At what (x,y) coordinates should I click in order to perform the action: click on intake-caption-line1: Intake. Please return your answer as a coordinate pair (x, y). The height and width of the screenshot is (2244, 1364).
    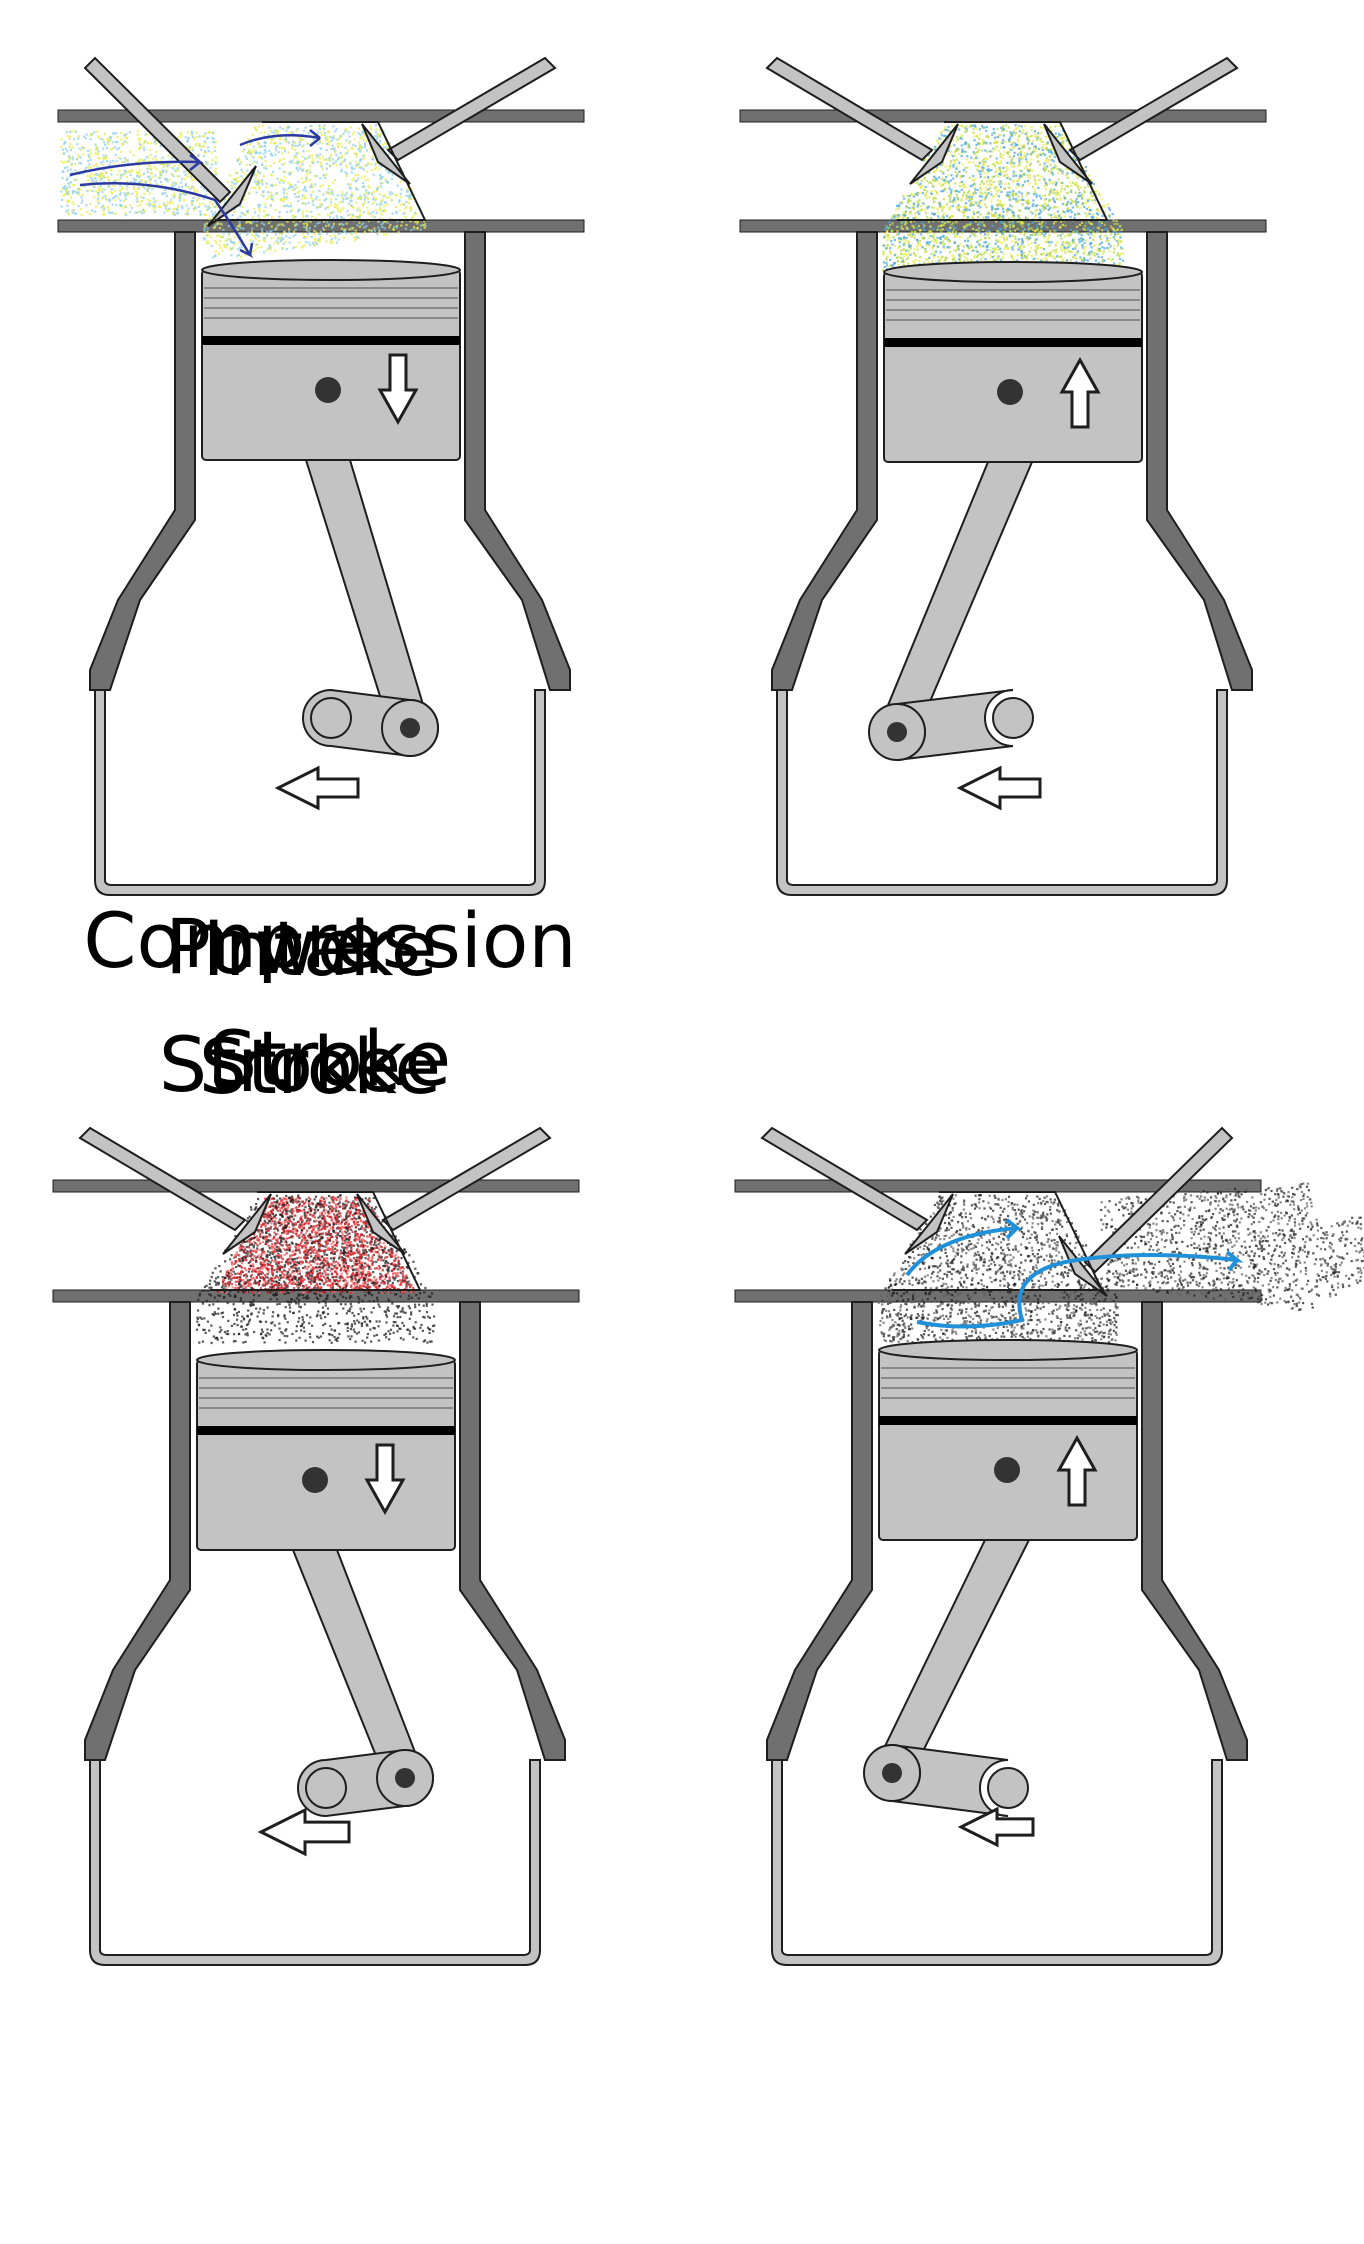
    Looking at the image, I should click on (320, 948).